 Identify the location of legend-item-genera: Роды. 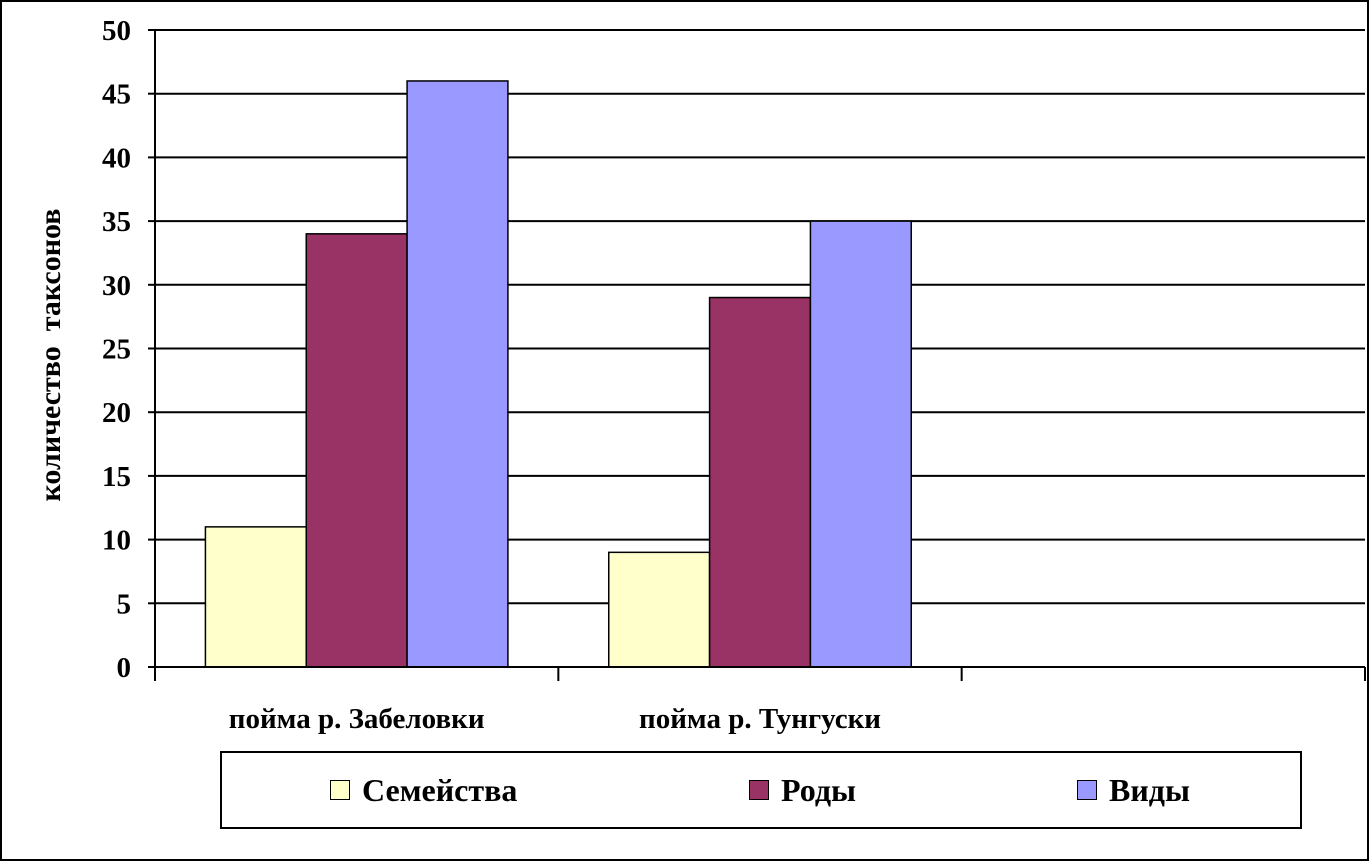
(802, 790).